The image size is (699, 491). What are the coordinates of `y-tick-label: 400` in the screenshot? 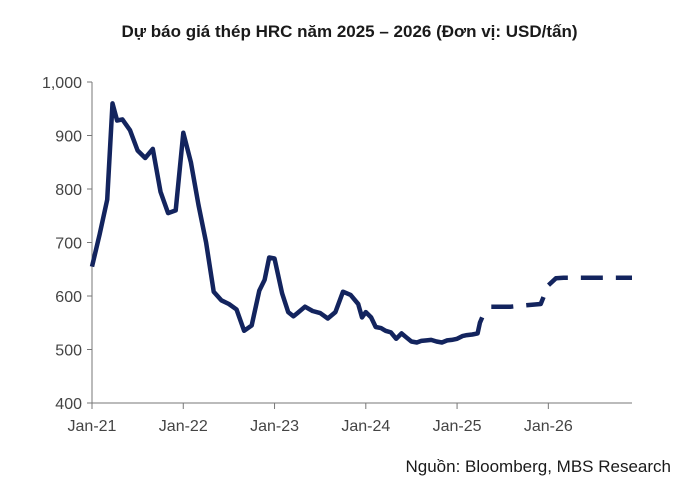 It's located at (68, 404).